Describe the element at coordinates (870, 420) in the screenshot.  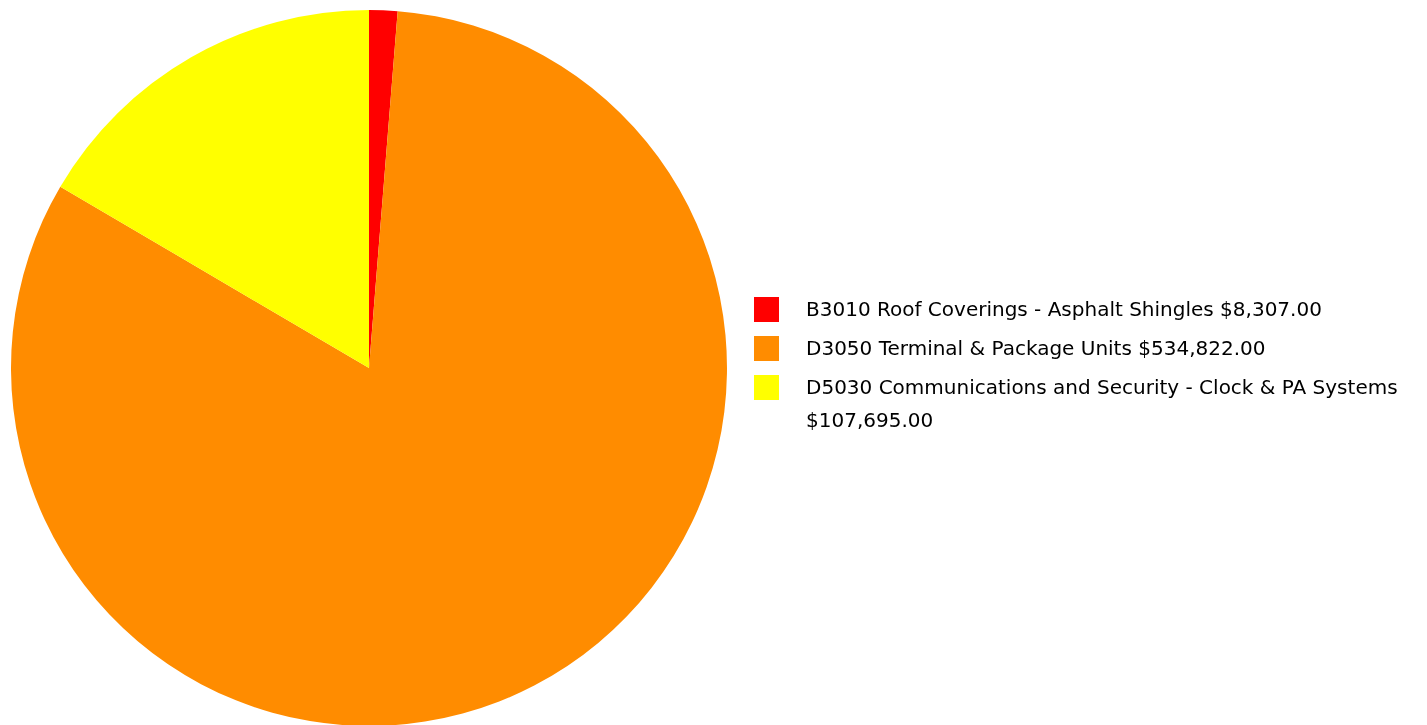
I see `data-label: $107,695.00` at that location.